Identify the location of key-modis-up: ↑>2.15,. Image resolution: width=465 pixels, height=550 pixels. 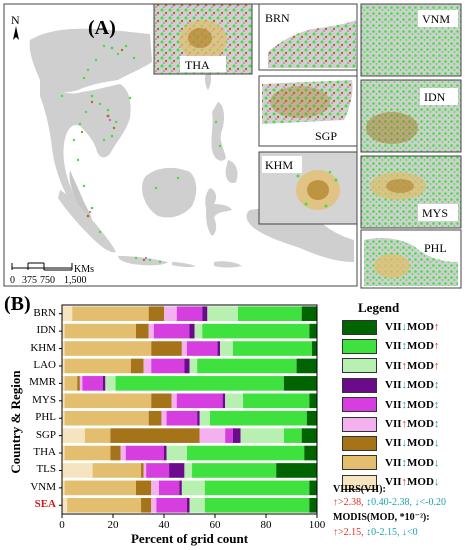
(348, 532).